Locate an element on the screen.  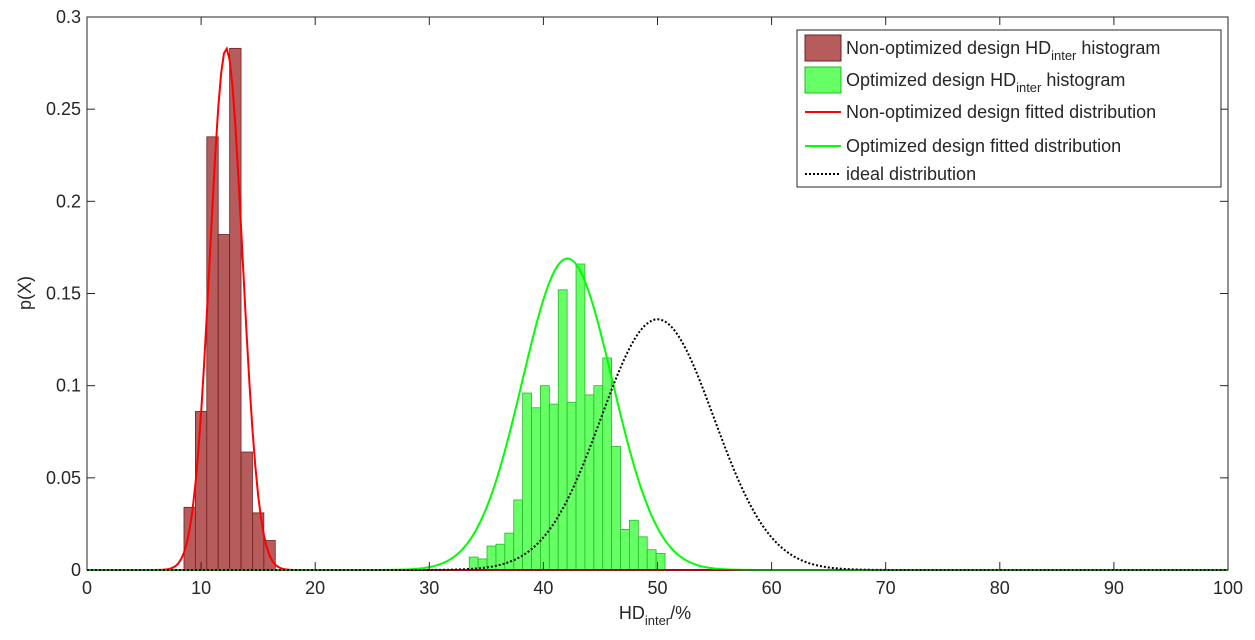
legend-item-non-optimized-hist: Non-optimized design HDinter histogram is located at coordinates (982, 48).